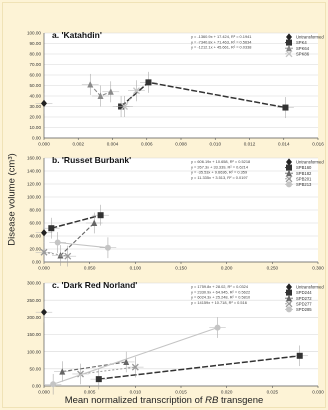 The height and width of the screenshot is (410, 328). I want to click on y-tick-label: 80.00, so click(36, 210).